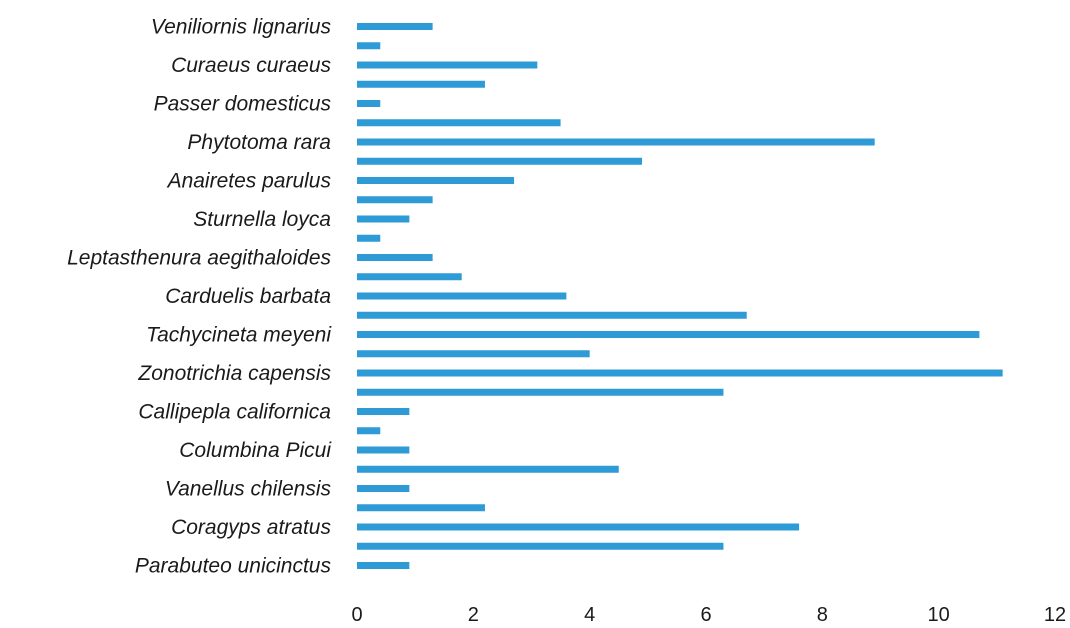  I want to click on category-label: Passer domesticus, so click(243, 104).